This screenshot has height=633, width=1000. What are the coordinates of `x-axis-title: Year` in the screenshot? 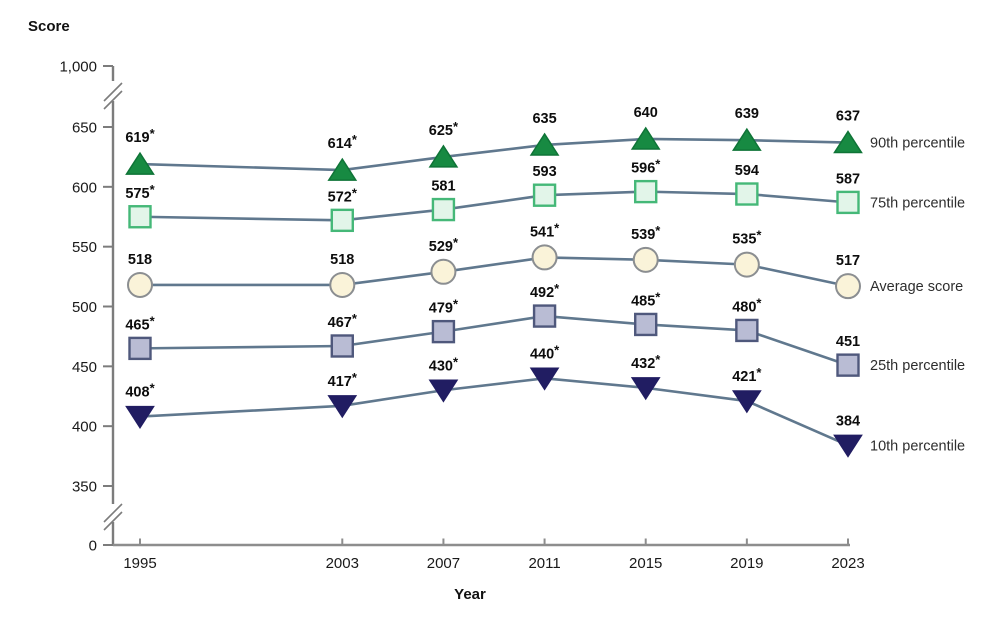 It's located at (470, 594).